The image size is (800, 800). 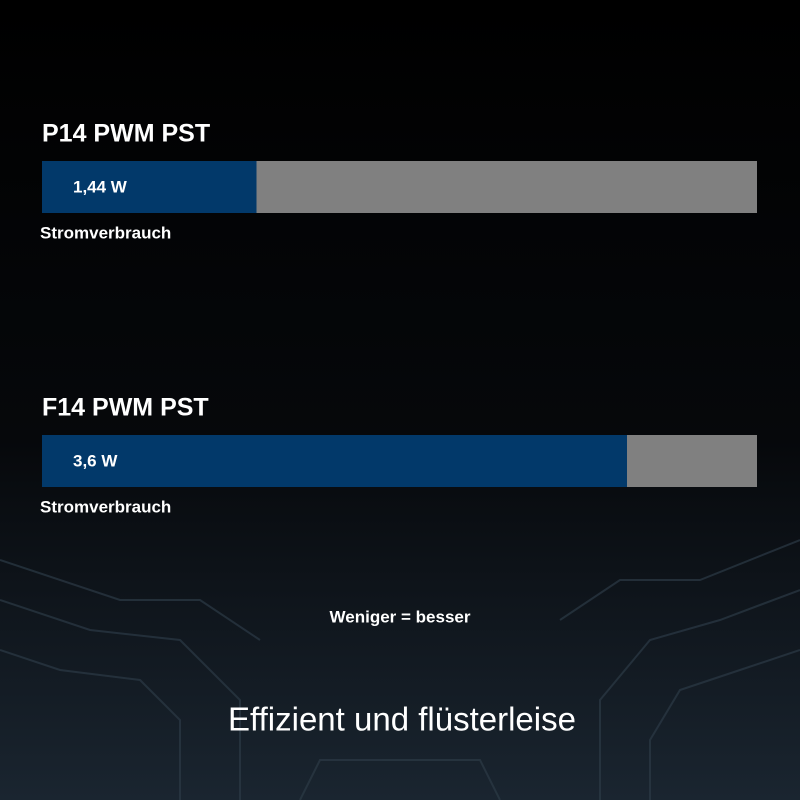 I want to click on value-label: 1,44 W, so click(x=100, y=186).